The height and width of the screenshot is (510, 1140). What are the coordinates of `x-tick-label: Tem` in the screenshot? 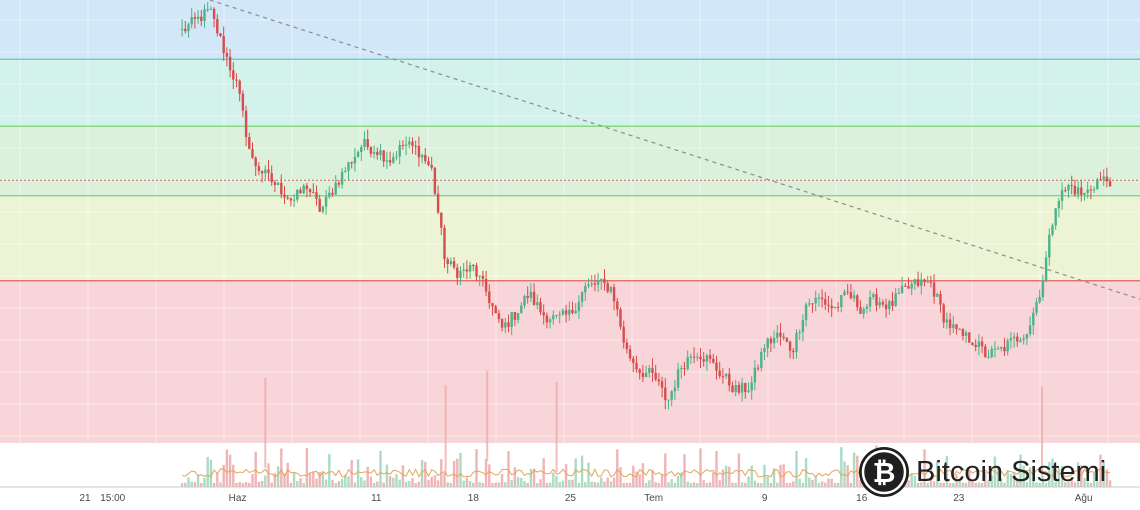 It's located at (653, 498).